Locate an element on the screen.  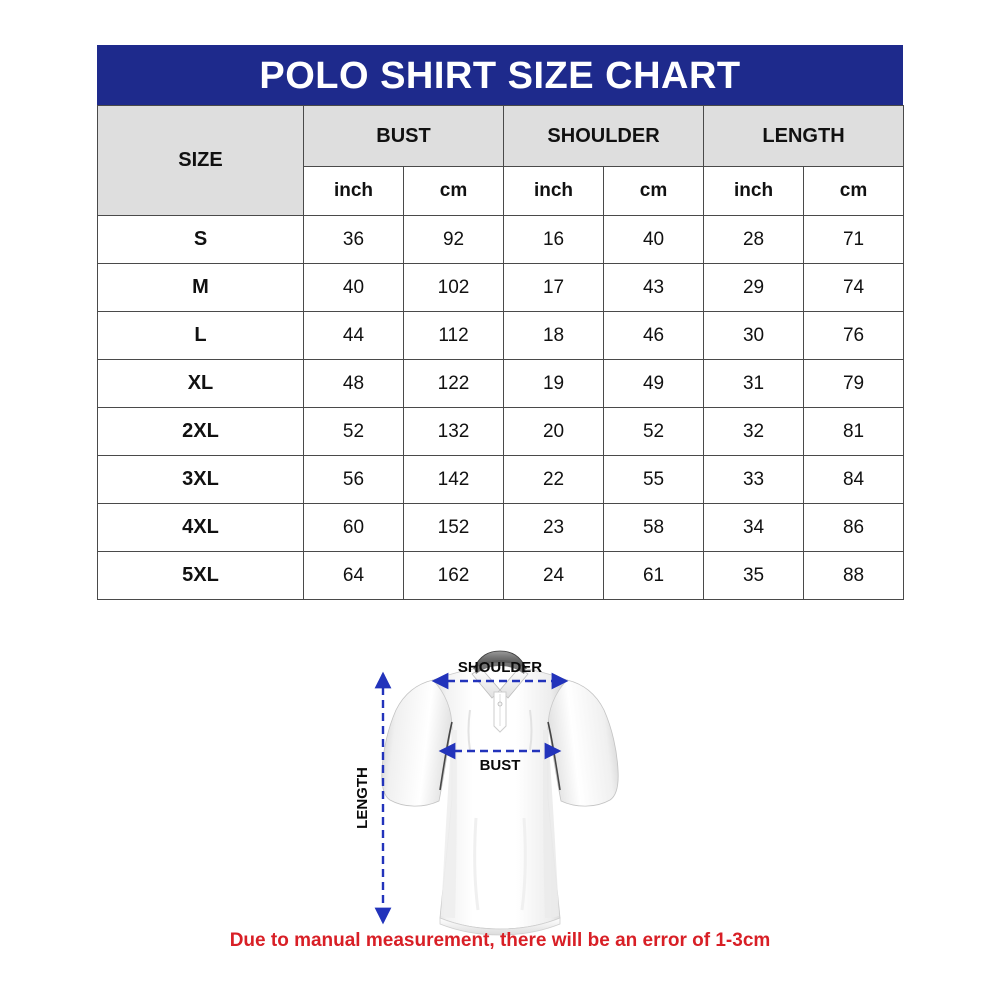
unit-shoulder-inch: inch is located at coordinates (554, 191).